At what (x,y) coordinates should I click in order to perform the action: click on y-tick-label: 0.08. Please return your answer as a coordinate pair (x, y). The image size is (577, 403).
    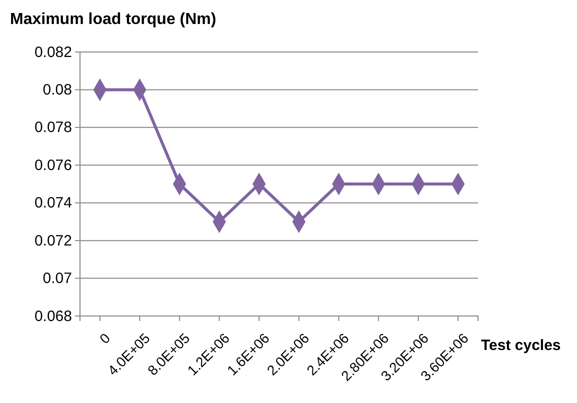
    Looking at the image, I should click on (57, 90).